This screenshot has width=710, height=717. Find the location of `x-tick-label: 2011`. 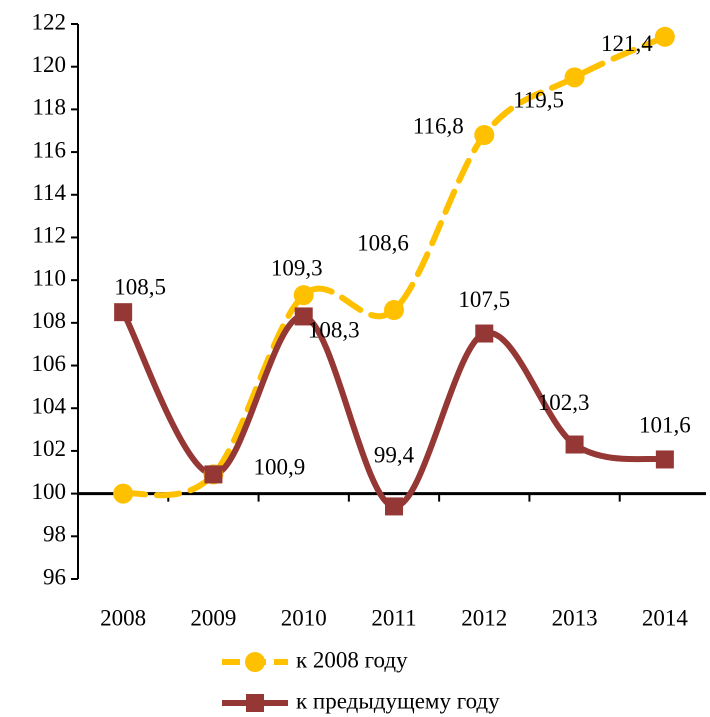

x-tick-label: 2011 is located at coordinates (393, 617).